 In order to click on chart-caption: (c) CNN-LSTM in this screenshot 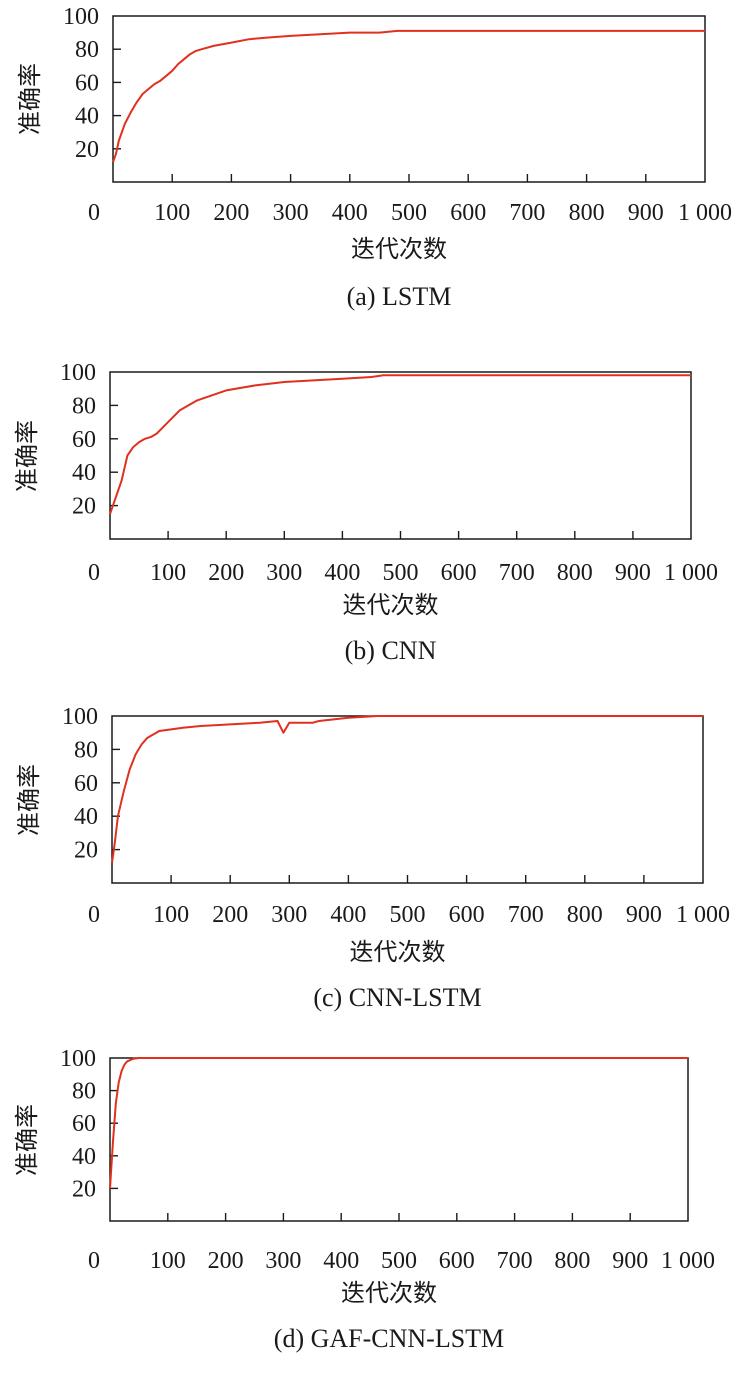, I will do `click(397, 997)`.